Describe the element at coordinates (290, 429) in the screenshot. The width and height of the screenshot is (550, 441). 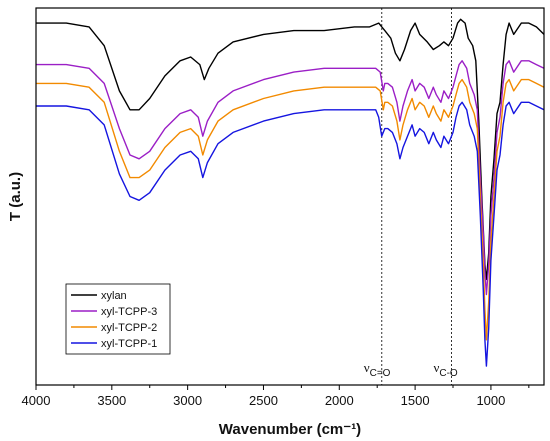
I see `x-axis-title: Wavenumber (cm⁻¹)` at that location.